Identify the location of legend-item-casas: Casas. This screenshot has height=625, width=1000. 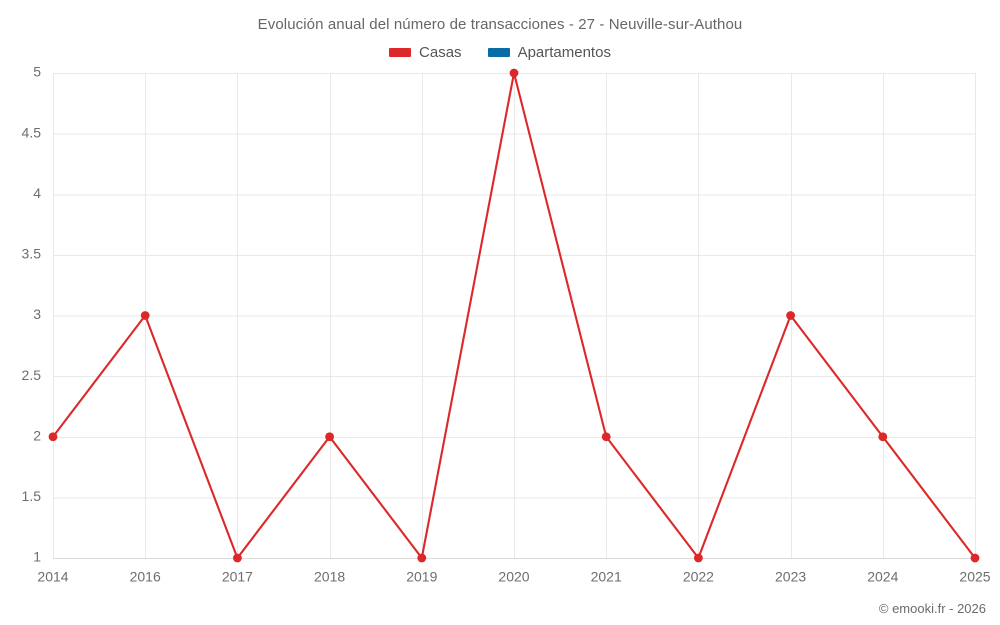
(425, 52).